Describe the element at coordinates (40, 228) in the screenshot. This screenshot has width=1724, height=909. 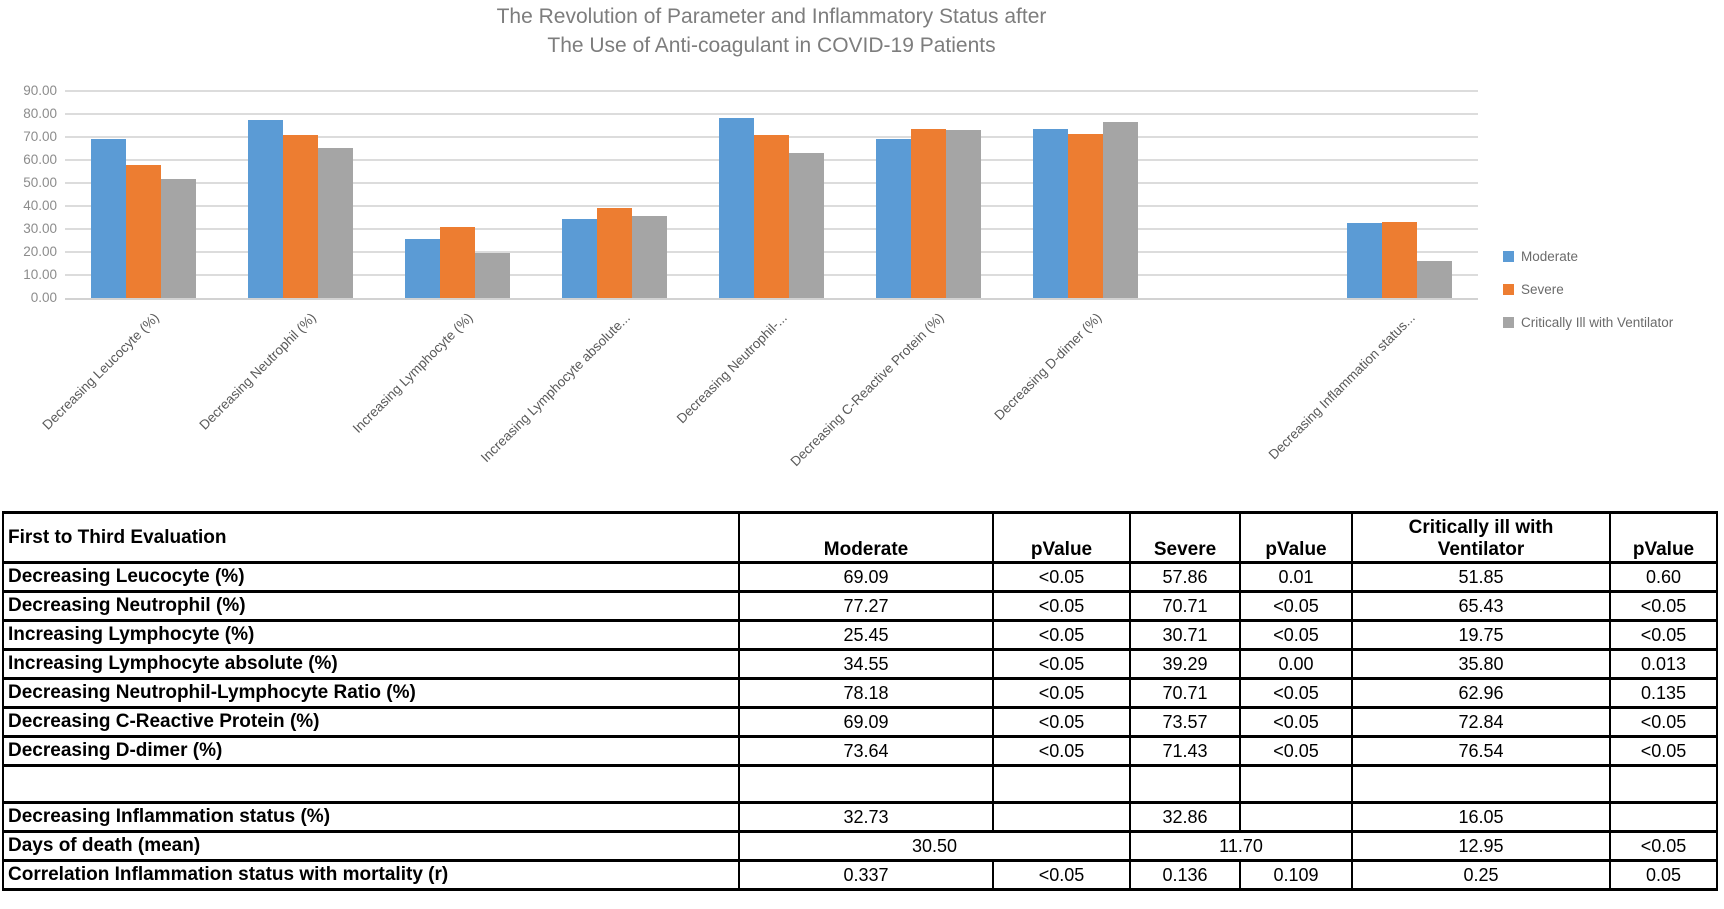
I see `y-tick-label: 30.00` at that location.